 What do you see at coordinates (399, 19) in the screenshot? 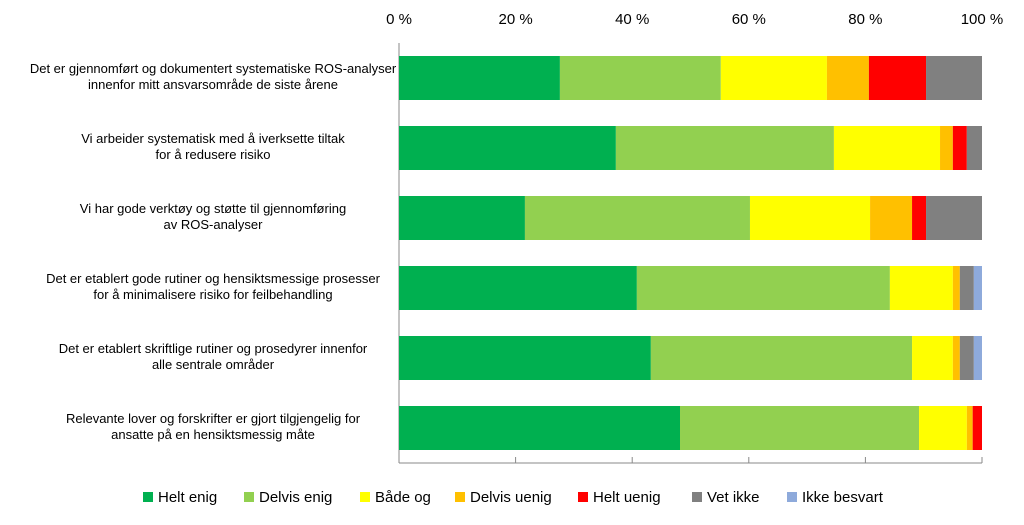
I see `x-tick-label: 0 %` at bounding box center [399, 19].